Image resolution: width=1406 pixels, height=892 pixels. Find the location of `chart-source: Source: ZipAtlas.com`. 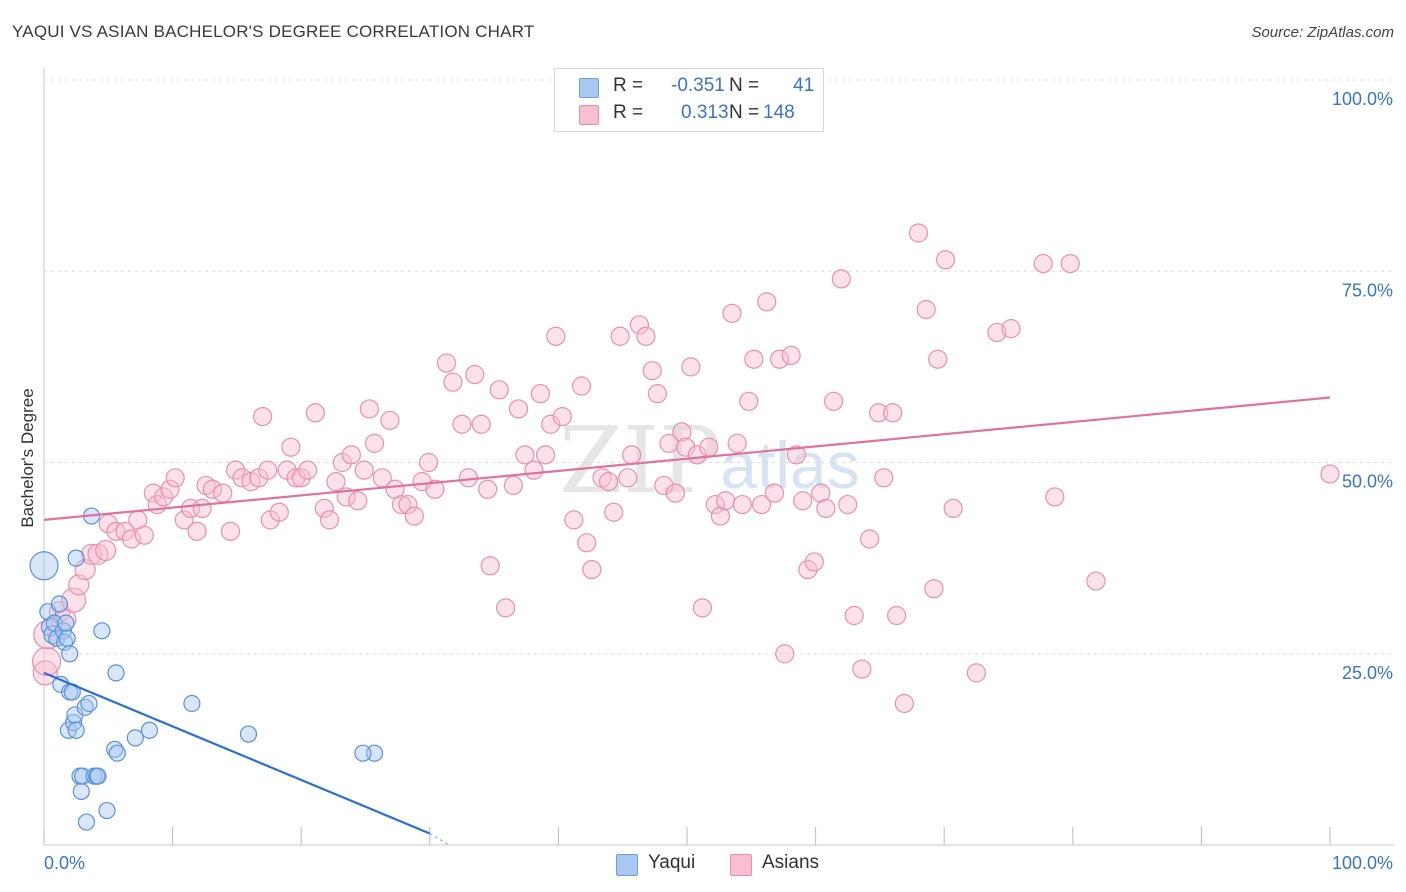

chart-source: Source: ZipAtlas.com is located at coordinates (1322, 32).